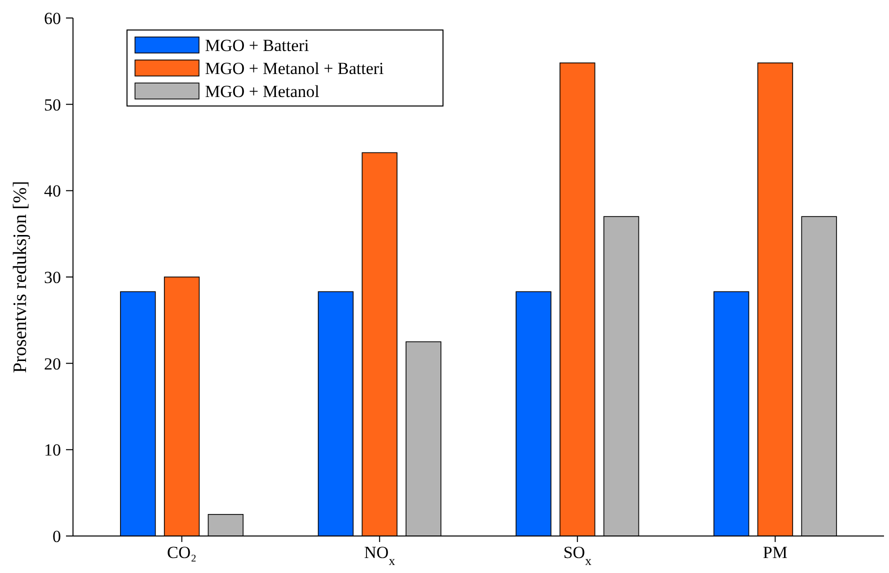  What do you see at coordinates (52, 450) in the screenshot?
I see `y-tick-label: 10` at bounding box center [52, 450].